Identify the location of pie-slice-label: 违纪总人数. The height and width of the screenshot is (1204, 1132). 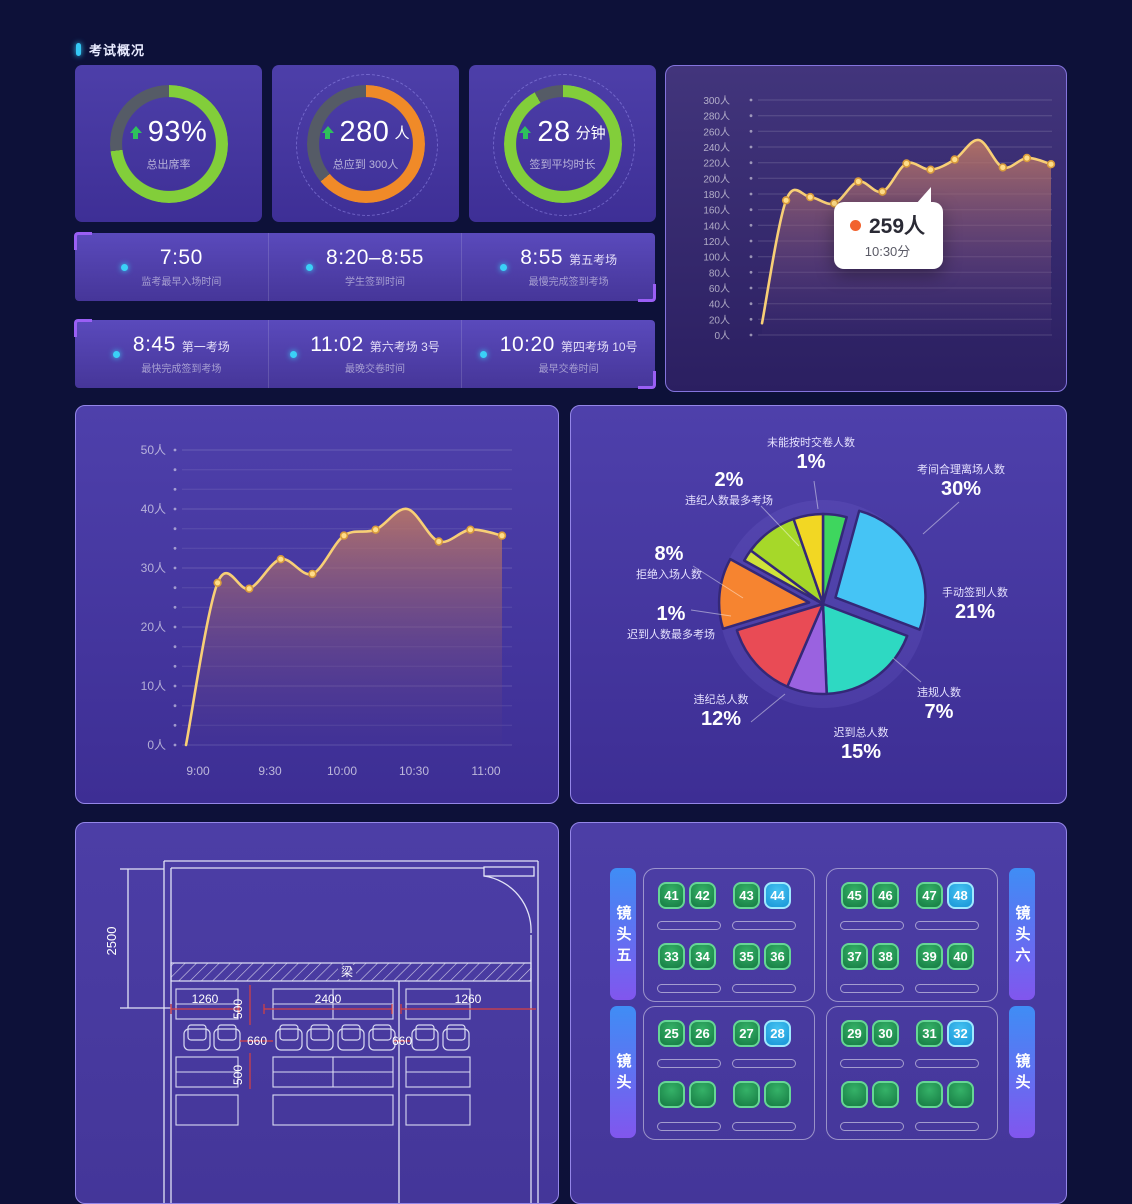
(721, 700).